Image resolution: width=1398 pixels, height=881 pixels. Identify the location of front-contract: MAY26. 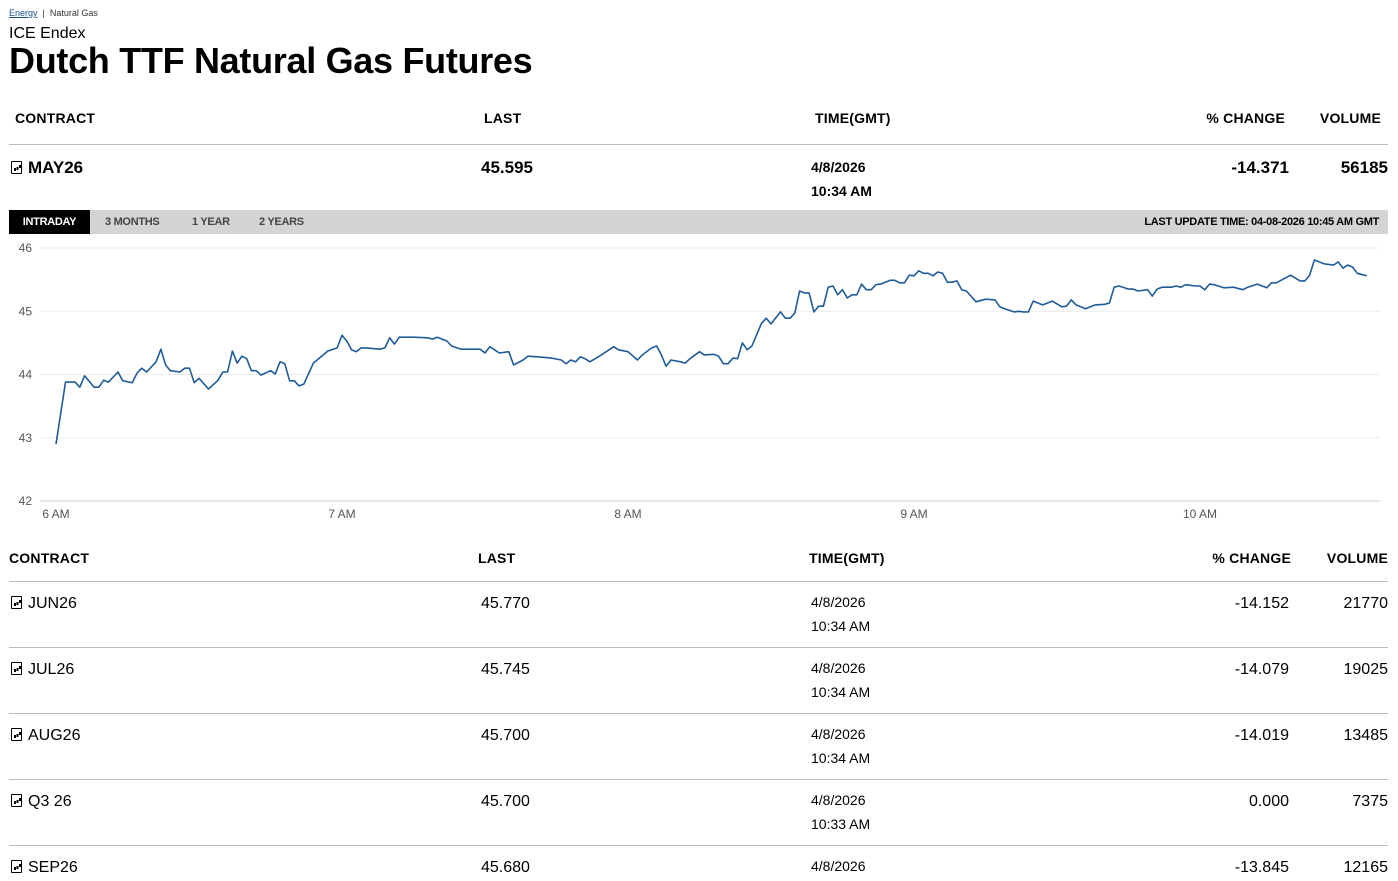
(47, 168).